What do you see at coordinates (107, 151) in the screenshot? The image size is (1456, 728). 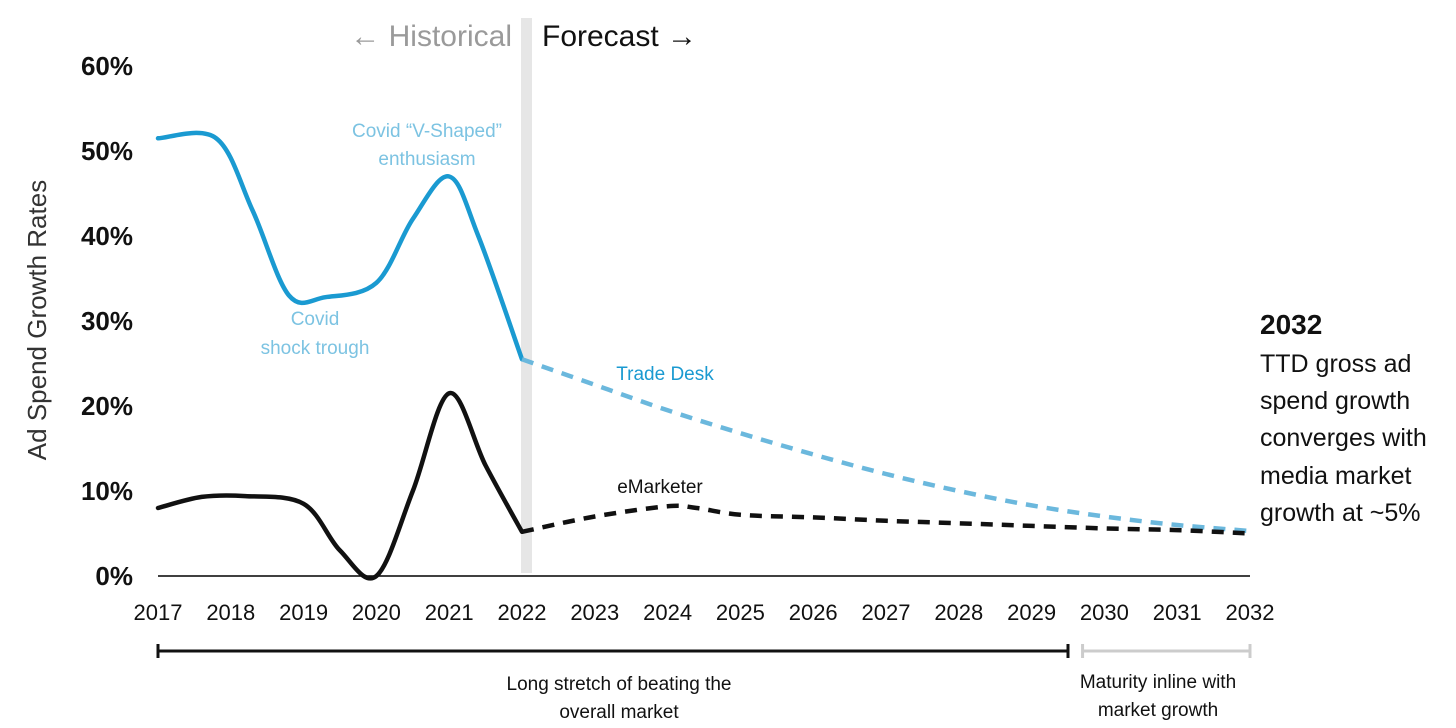 I see `y-tick-label: 50%` at bounding box center [107, 151].